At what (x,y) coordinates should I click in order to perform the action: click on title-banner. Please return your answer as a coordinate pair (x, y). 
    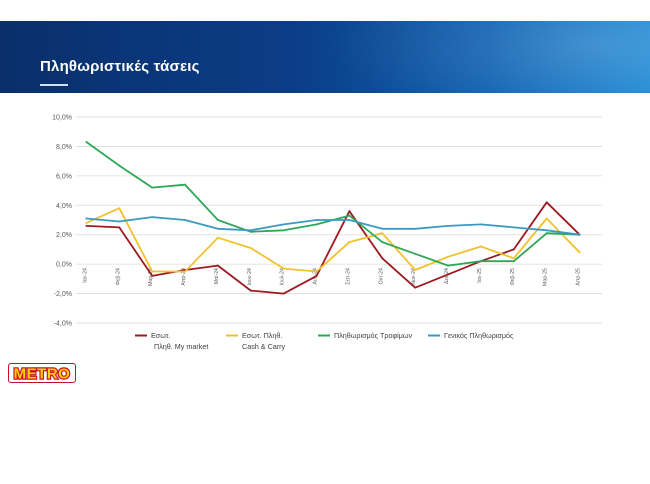
    Looking at the image, I should click on (325, 57).